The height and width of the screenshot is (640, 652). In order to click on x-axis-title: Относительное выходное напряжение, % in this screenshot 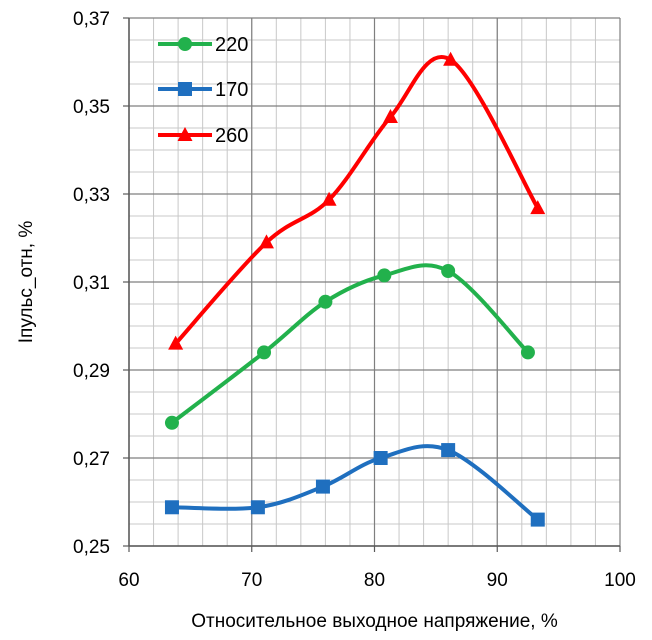, I will do `click(374, 621)`.